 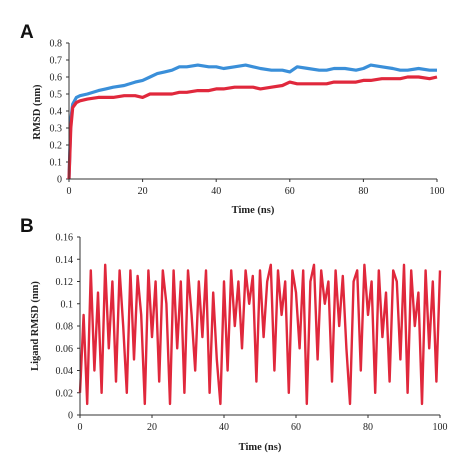 What do you see at coordinates (65, 327) in the screenshot?
I see `panel-b-y-tick-label: 0.08` at bounding box center [65, 327].